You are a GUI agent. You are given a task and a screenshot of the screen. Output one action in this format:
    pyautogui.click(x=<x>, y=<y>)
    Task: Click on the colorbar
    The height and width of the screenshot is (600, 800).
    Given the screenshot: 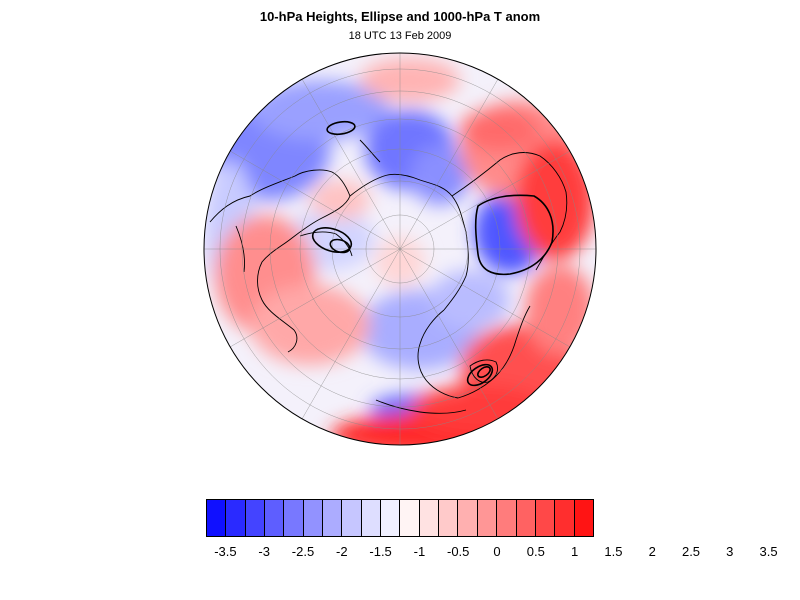 What is the action you would take?
    pyautogui.click(x=400, y=518)
    